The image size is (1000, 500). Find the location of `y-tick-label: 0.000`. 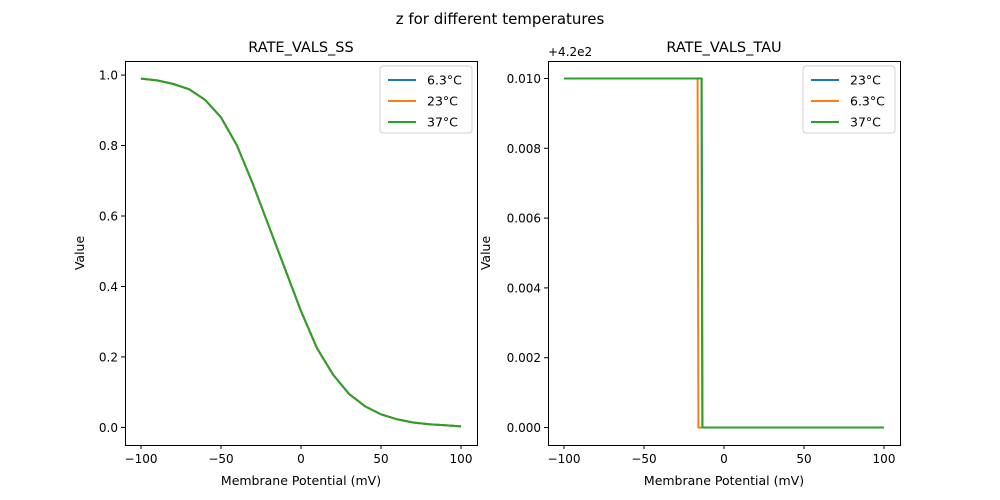

y-tick-label: 0.000 is located at coordinates (524, 428).